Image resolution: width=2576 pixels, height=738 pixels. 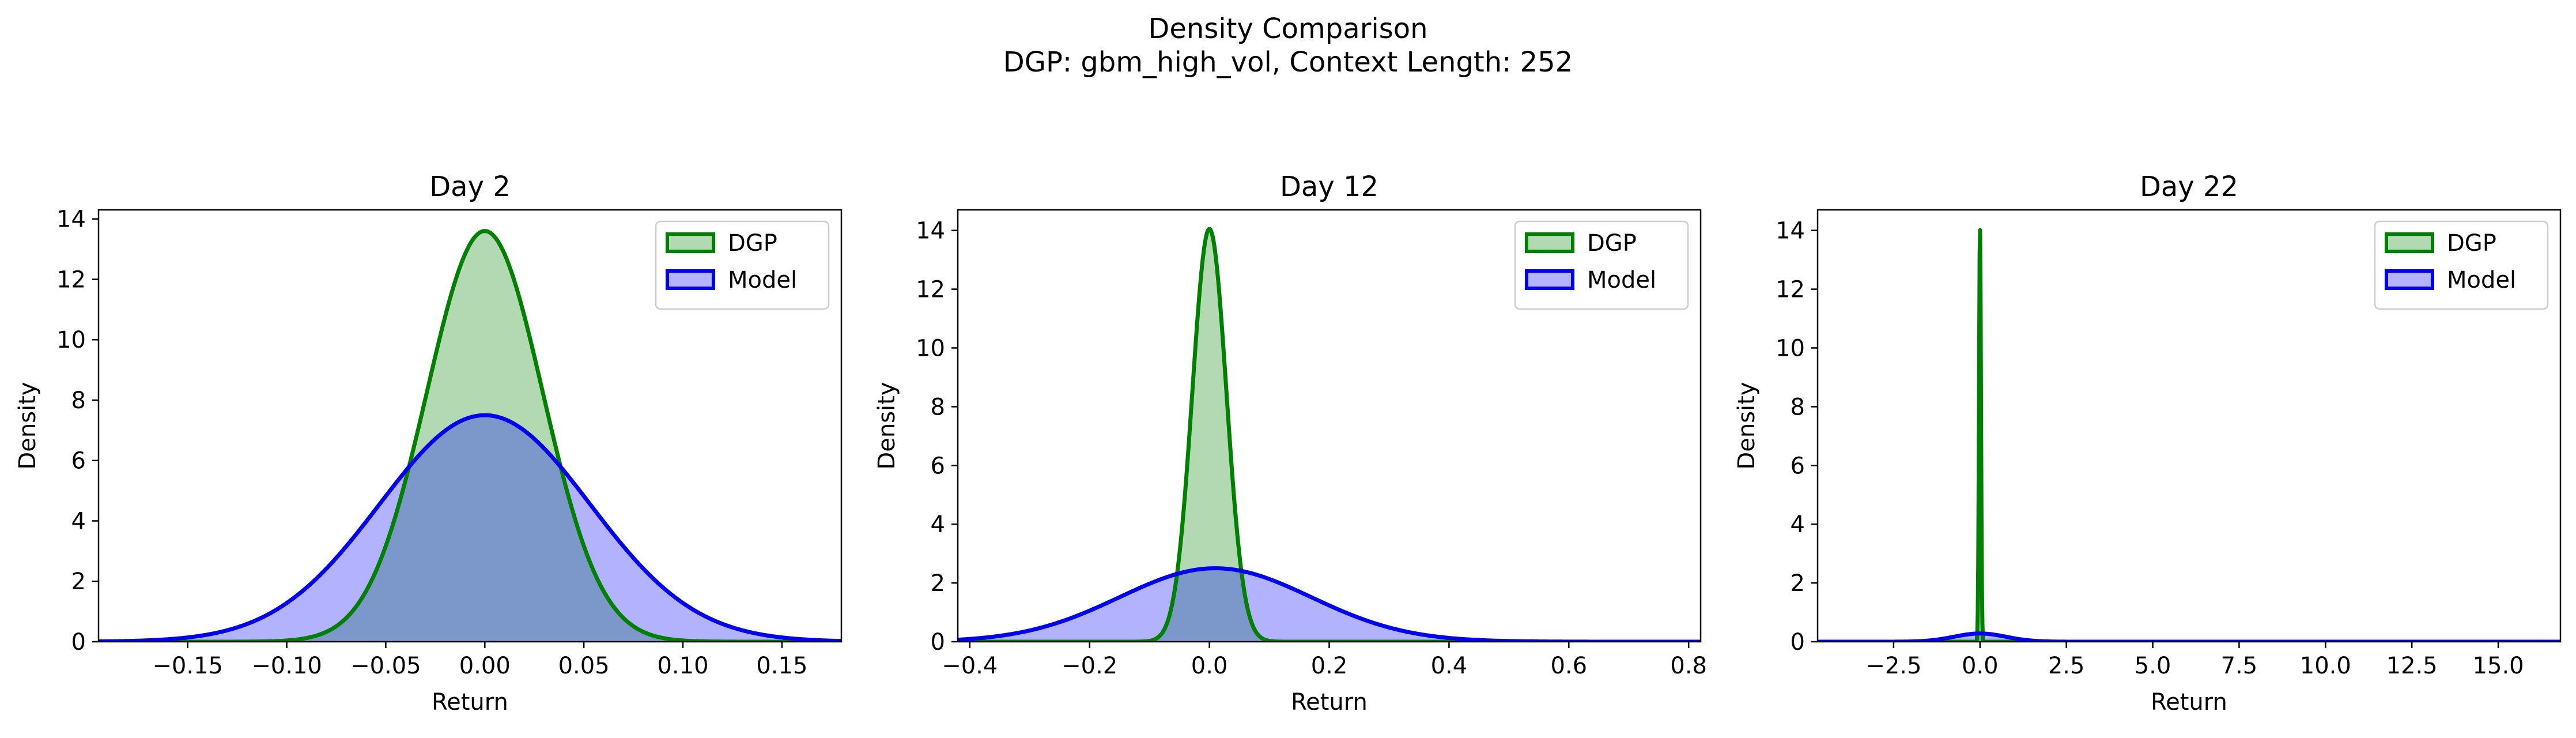 I want to click on x-tick-label: 0.10, so click(x=682, y=666).